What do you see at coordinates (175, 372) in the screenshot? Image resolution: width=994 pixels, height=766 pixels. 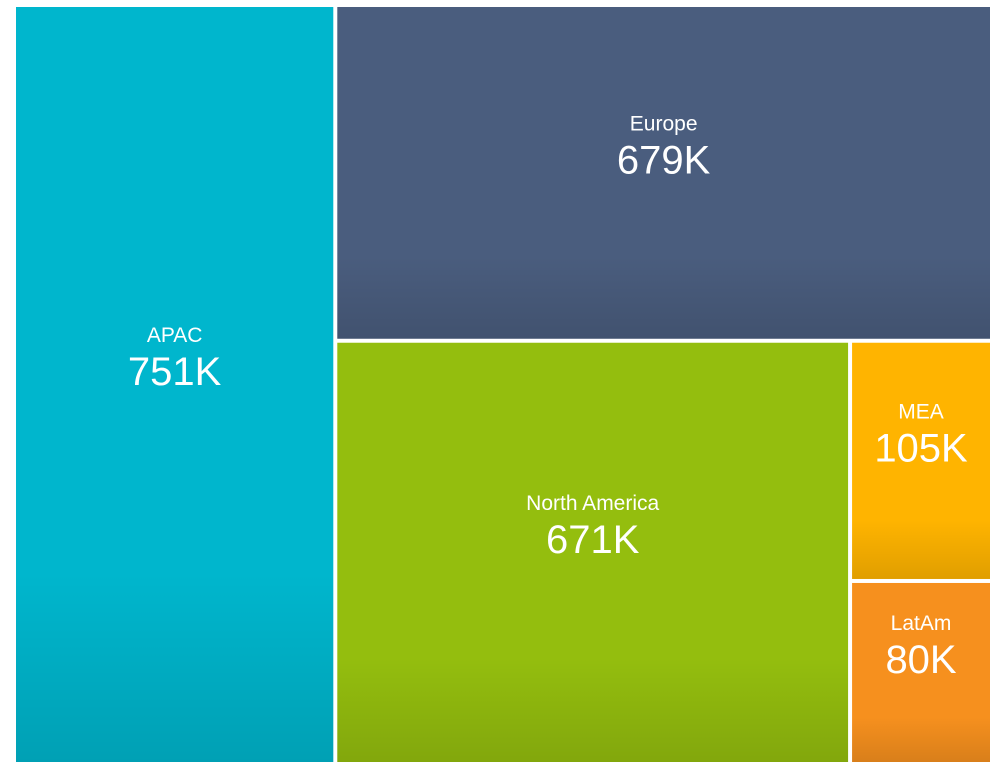 I see `tile-value: 751K` at bounding box center [175, 372].